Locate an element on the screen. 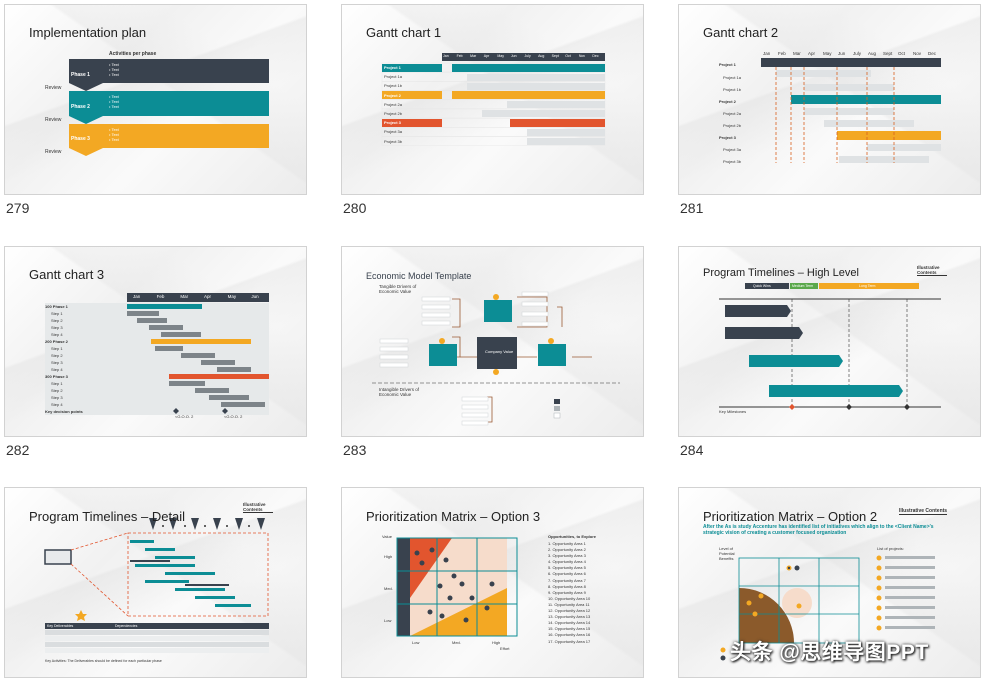 The image size is (987, 682). gantt-row-label: Key decision points is located at coordinates (64, 411).